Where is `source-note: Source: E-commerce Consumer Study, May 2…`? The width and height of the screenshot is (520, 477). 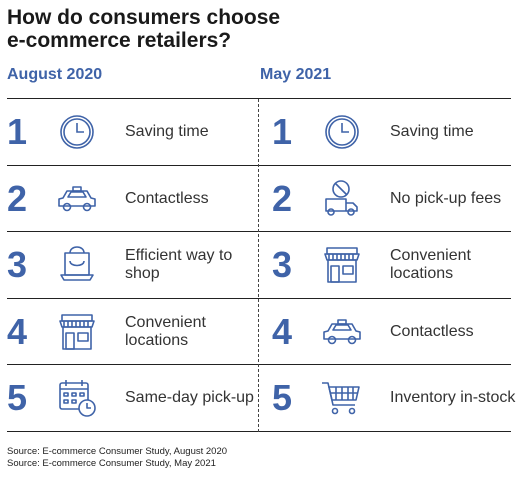
source-note: Source: E-commerce Consumer Study, May 2… is located at coordinates (111, 463).